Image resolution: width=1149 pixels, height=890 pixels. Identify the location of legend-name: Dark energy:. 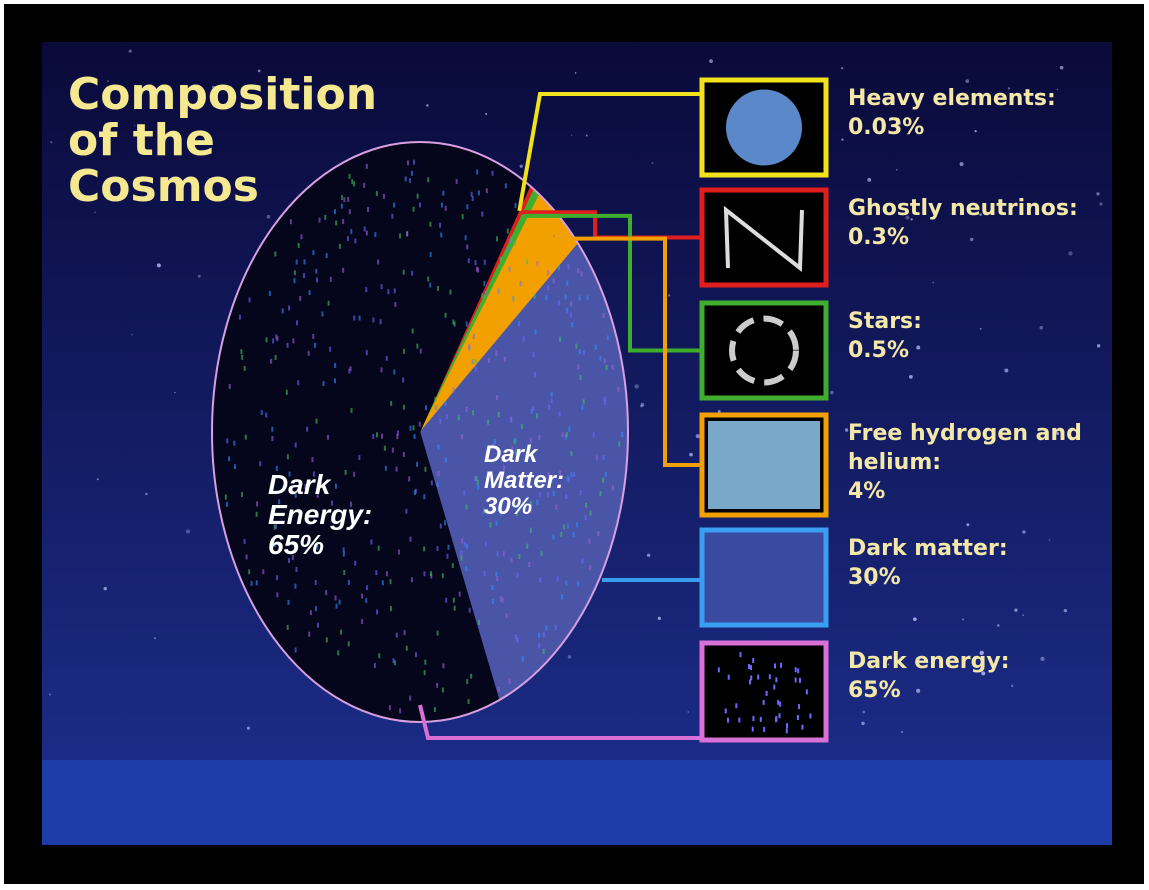
(929, 661).